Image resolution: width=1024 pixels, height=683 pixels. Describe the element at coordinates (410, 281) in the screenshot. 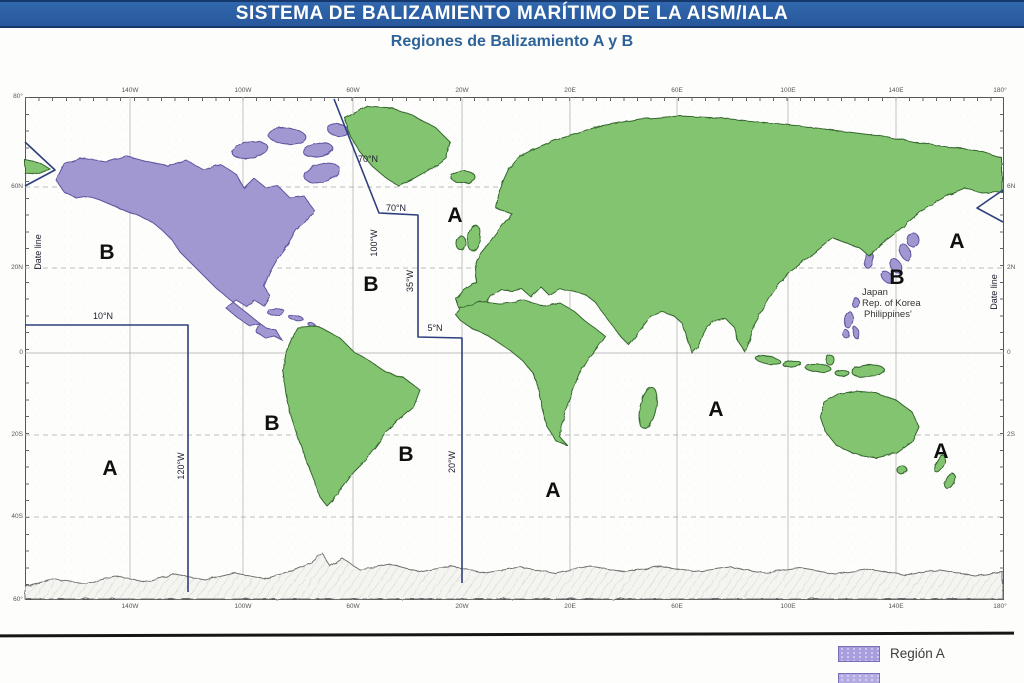

I see `boundary-label: 35°W` at that location.